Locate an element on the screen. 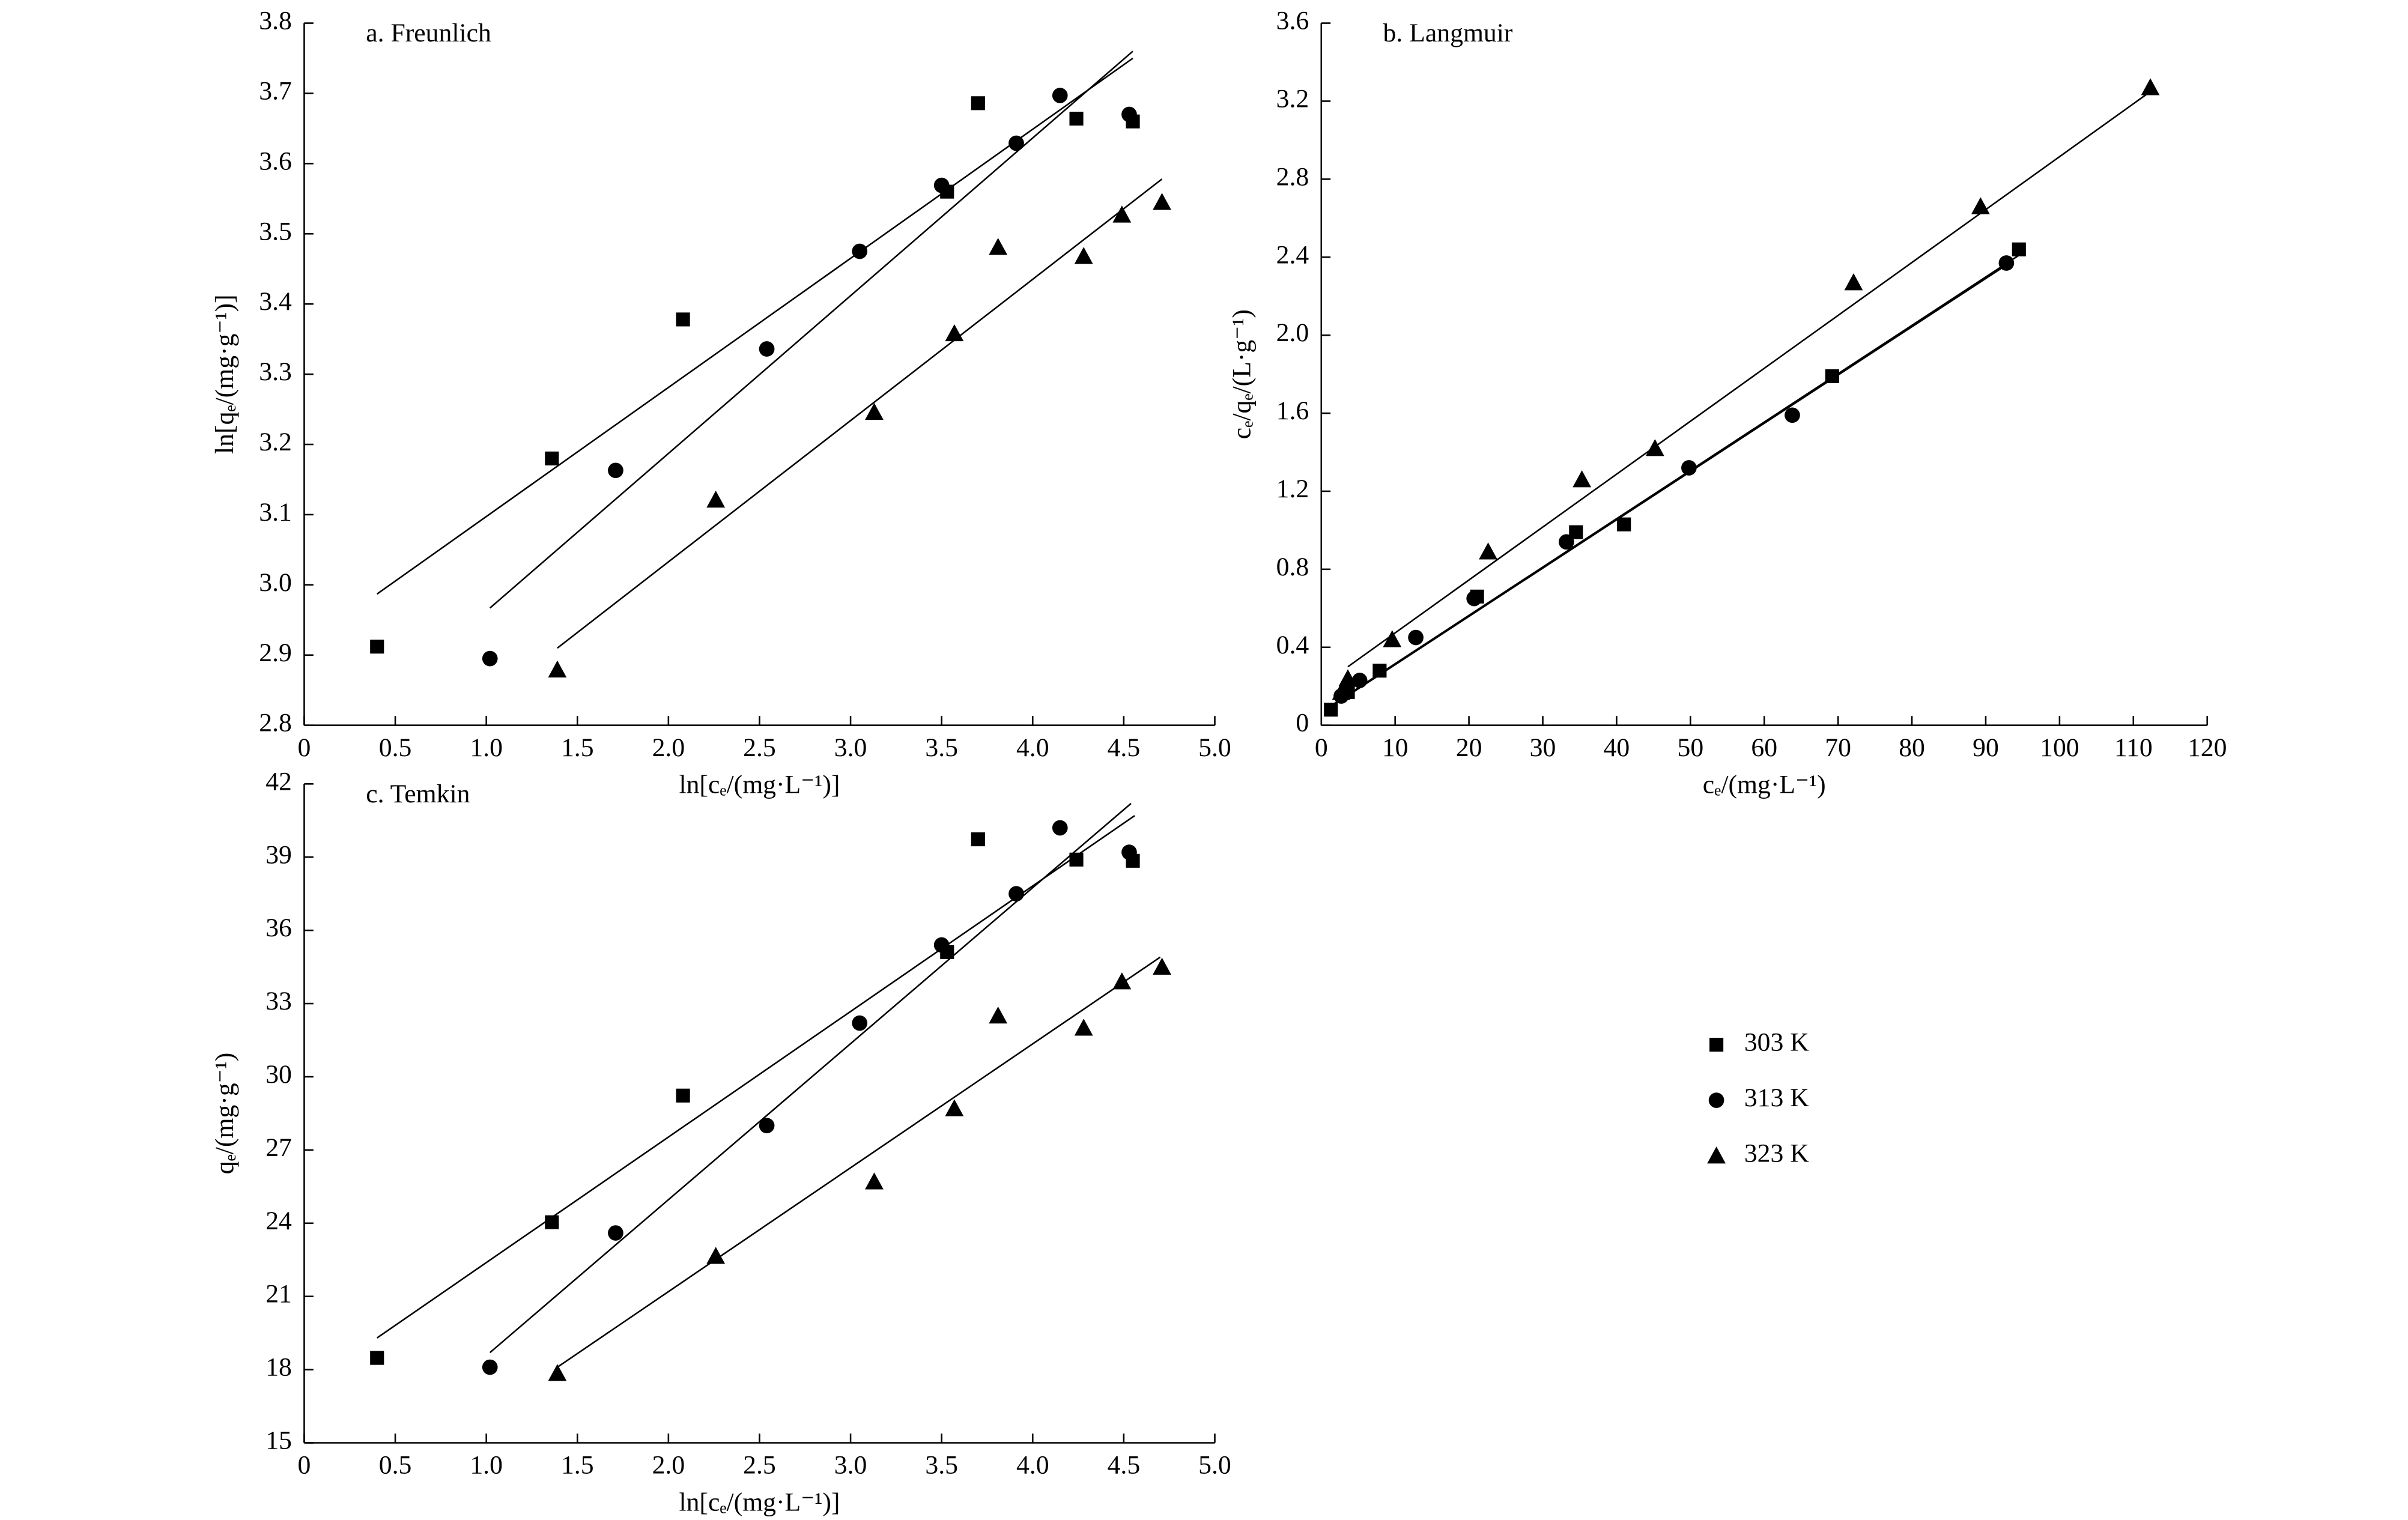 The image size is (2408, 1520). y-tick-label: 39 is located at coordinates (278, 855).